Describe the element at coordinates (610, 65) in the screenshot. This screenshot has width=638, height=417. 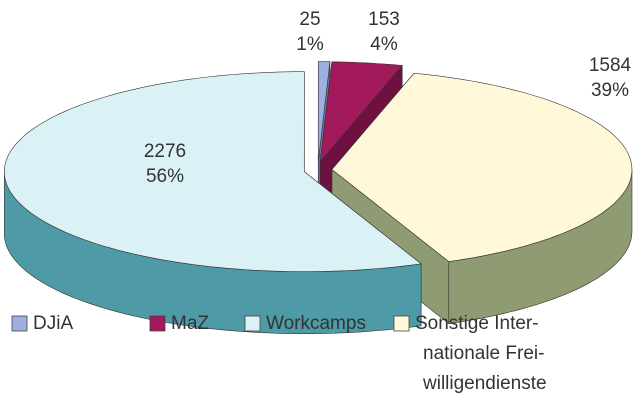
I see `value-label: 1584` at that location.